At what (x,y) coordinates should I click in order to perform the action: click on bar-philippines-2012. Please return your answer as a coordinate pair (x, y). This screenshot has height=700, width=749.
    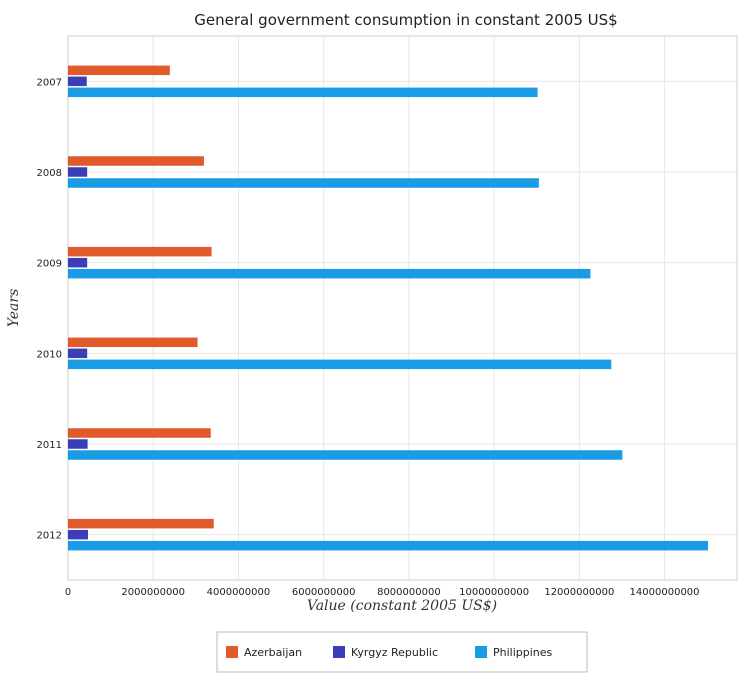
    Looking at the image, I should click on (388, 545).